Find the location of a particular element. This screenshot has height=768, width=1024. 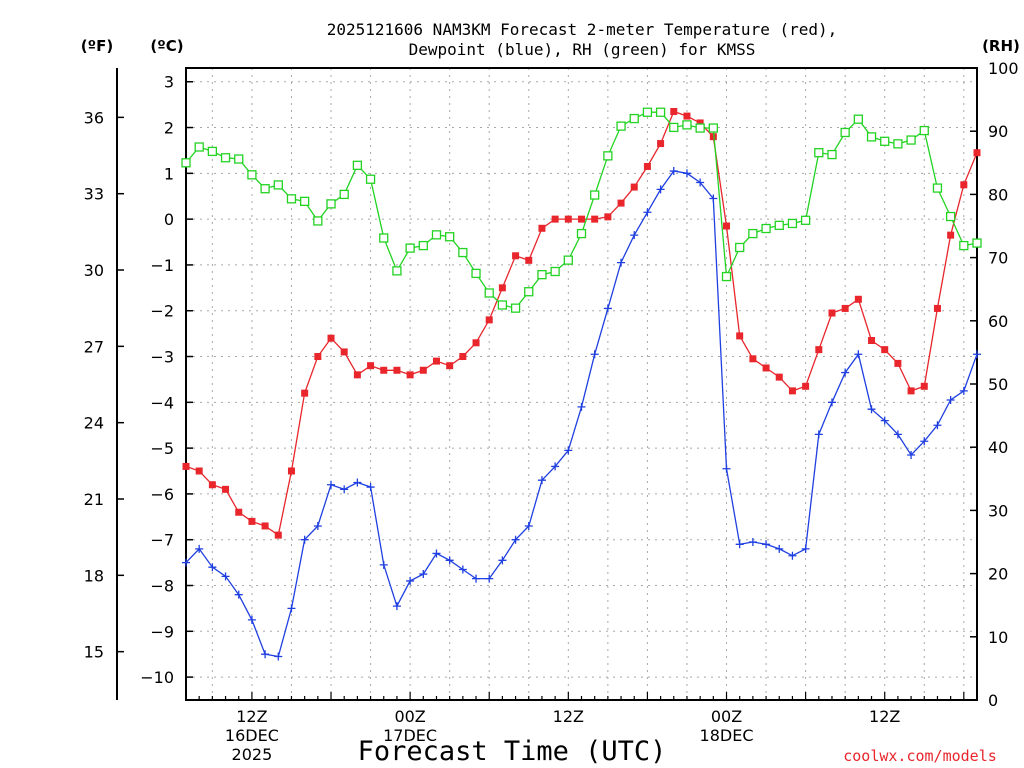

x-tick-label-time: 00Z is located at coordinates (409, 716).